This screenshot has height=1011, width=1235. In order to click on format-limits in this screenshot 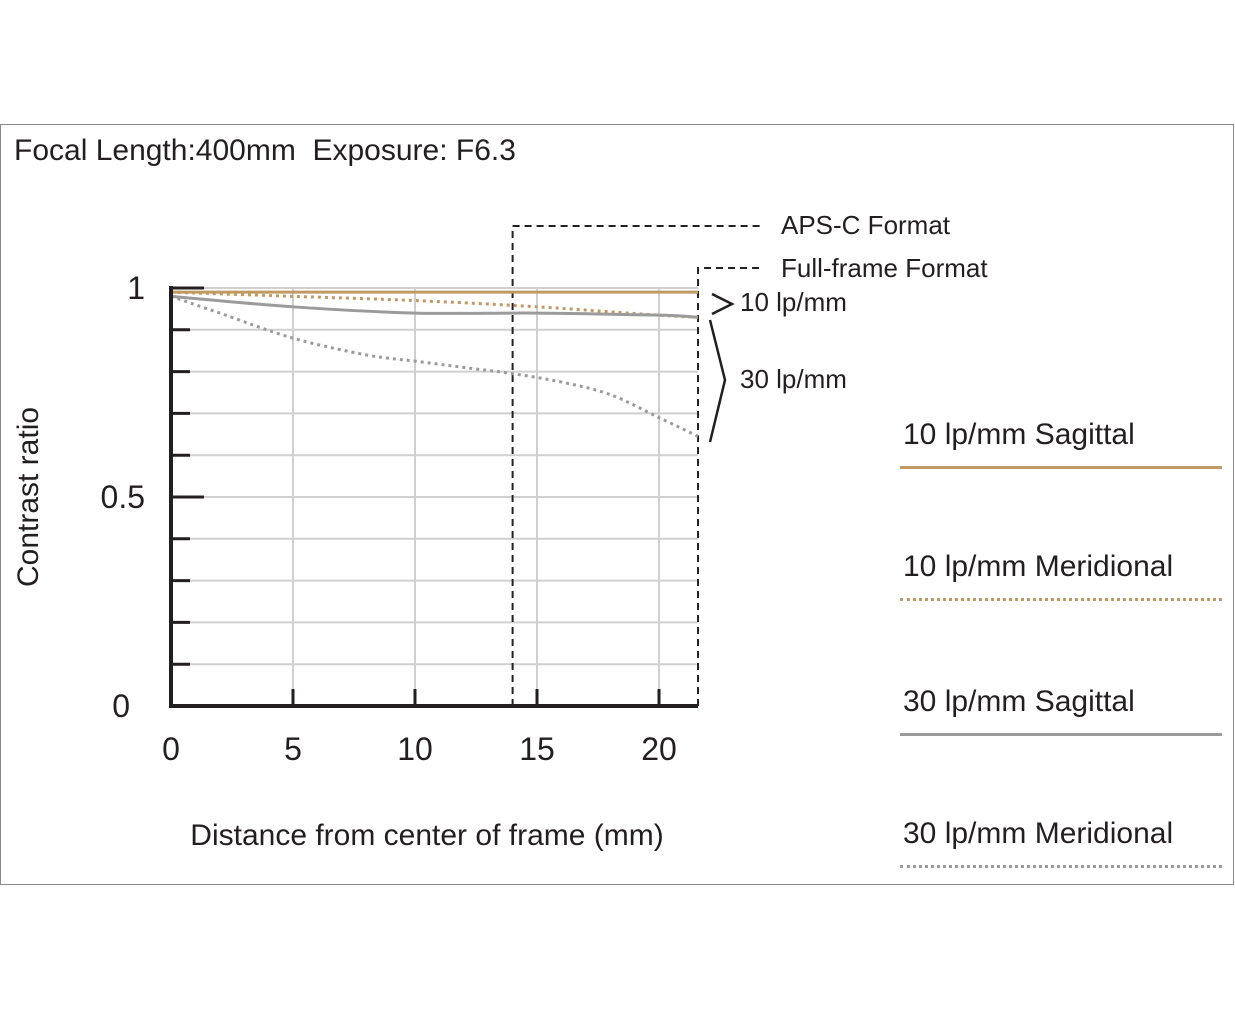, I will do `click(636, 465)`.